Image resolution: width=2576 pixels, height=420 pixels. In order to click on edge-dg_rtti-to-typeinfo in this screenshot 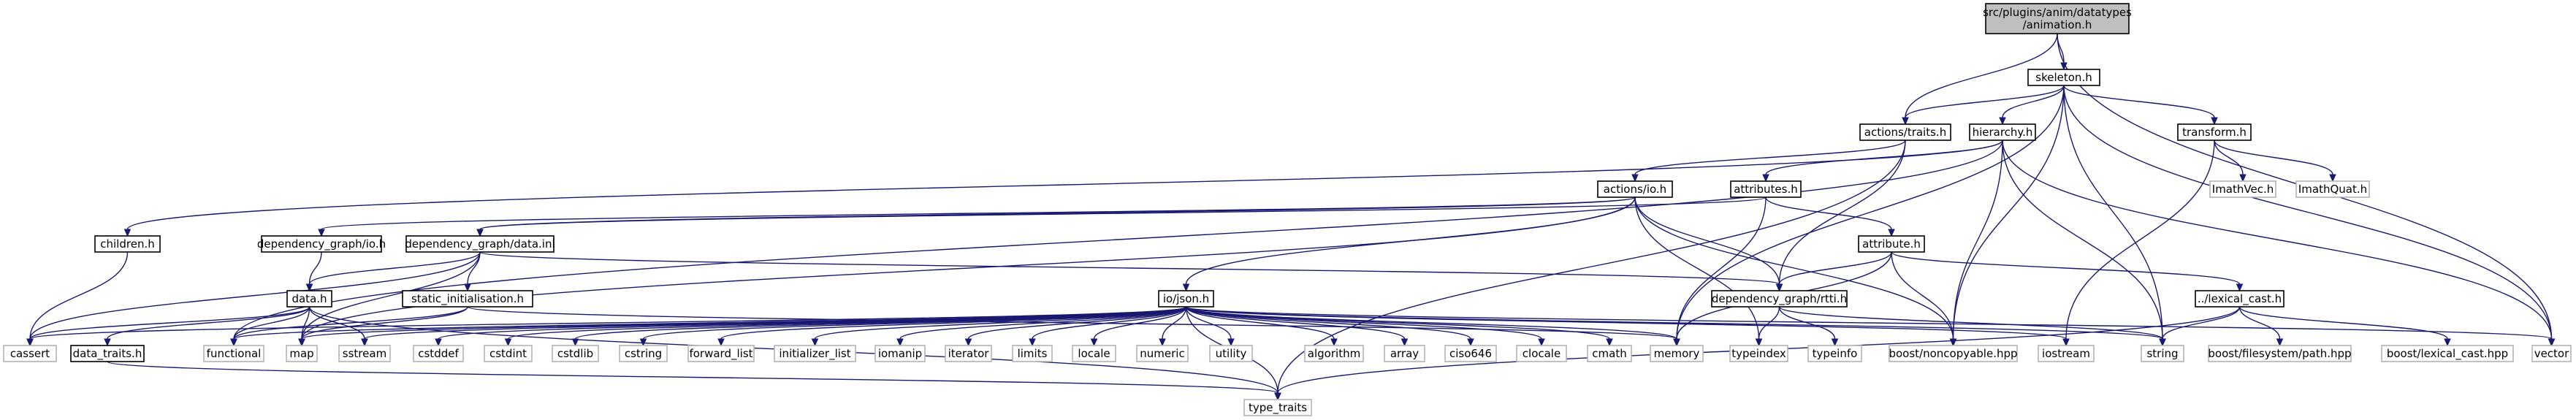, I will do `click(1809, 326)`.